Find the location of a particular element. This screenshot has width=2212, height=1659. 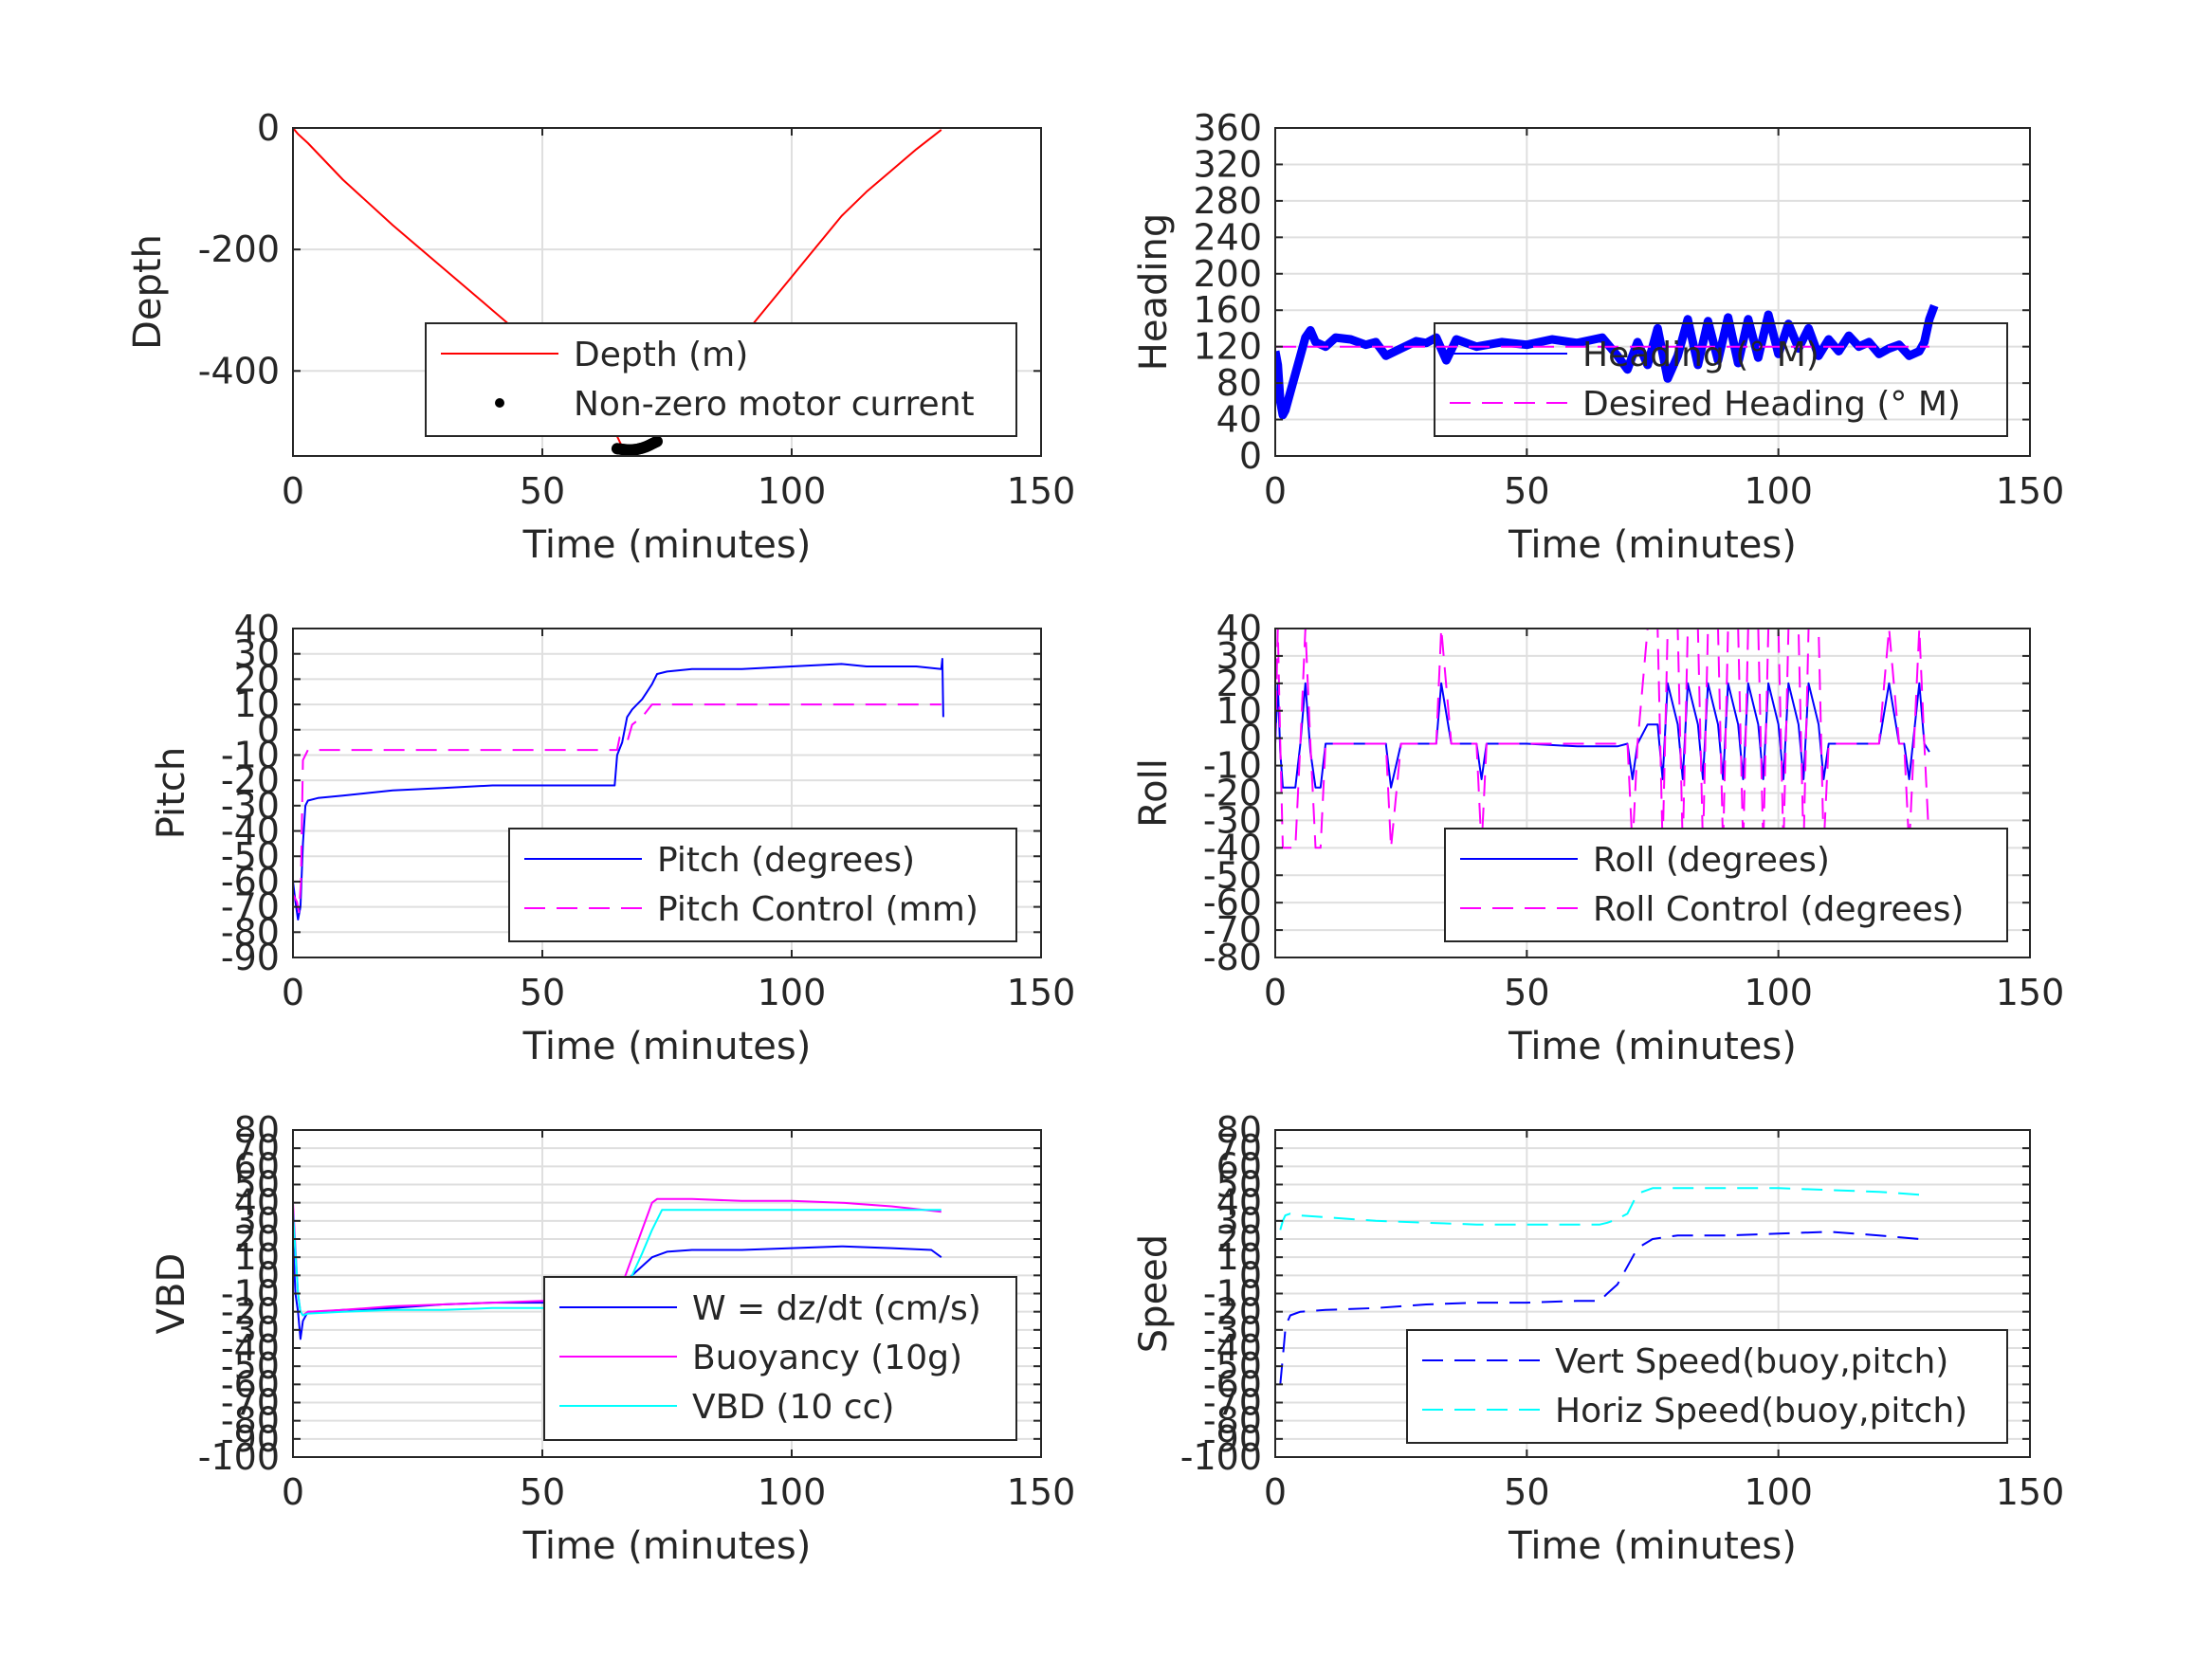

y-tick-label: 360 is located at coordinates (1227, 128).